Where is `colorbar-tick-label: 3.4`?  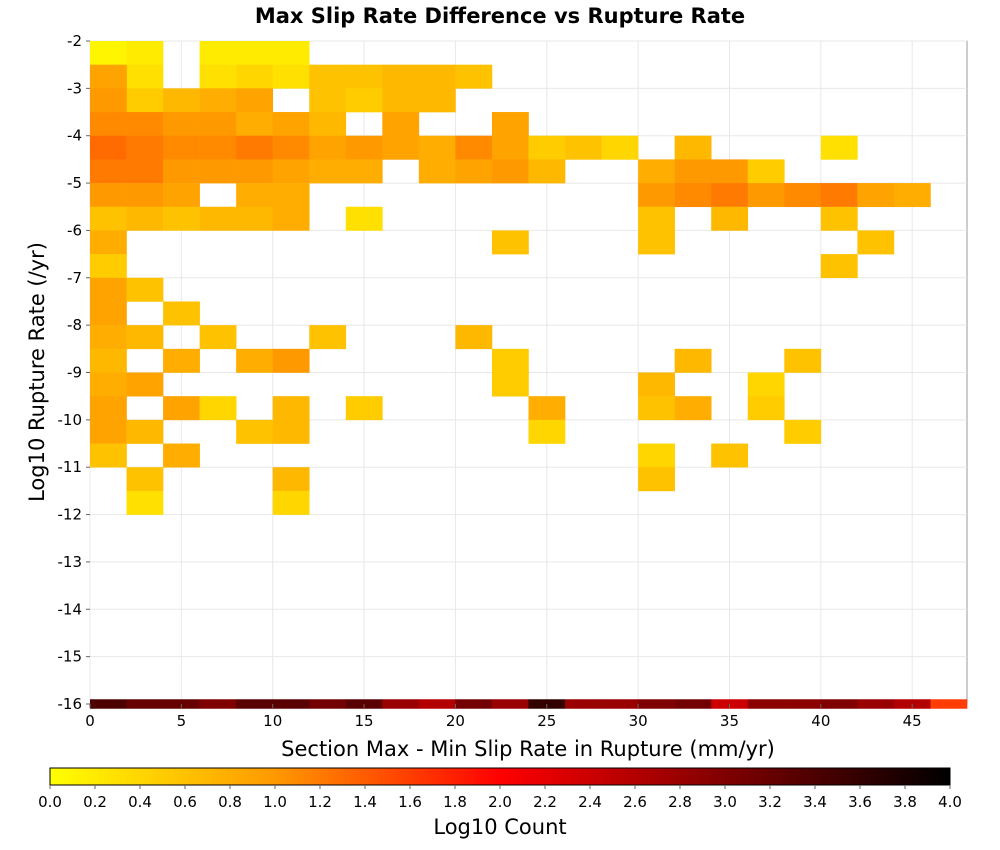 colorbar-tick-label: 3.4 is located at coordinates (815, 802).